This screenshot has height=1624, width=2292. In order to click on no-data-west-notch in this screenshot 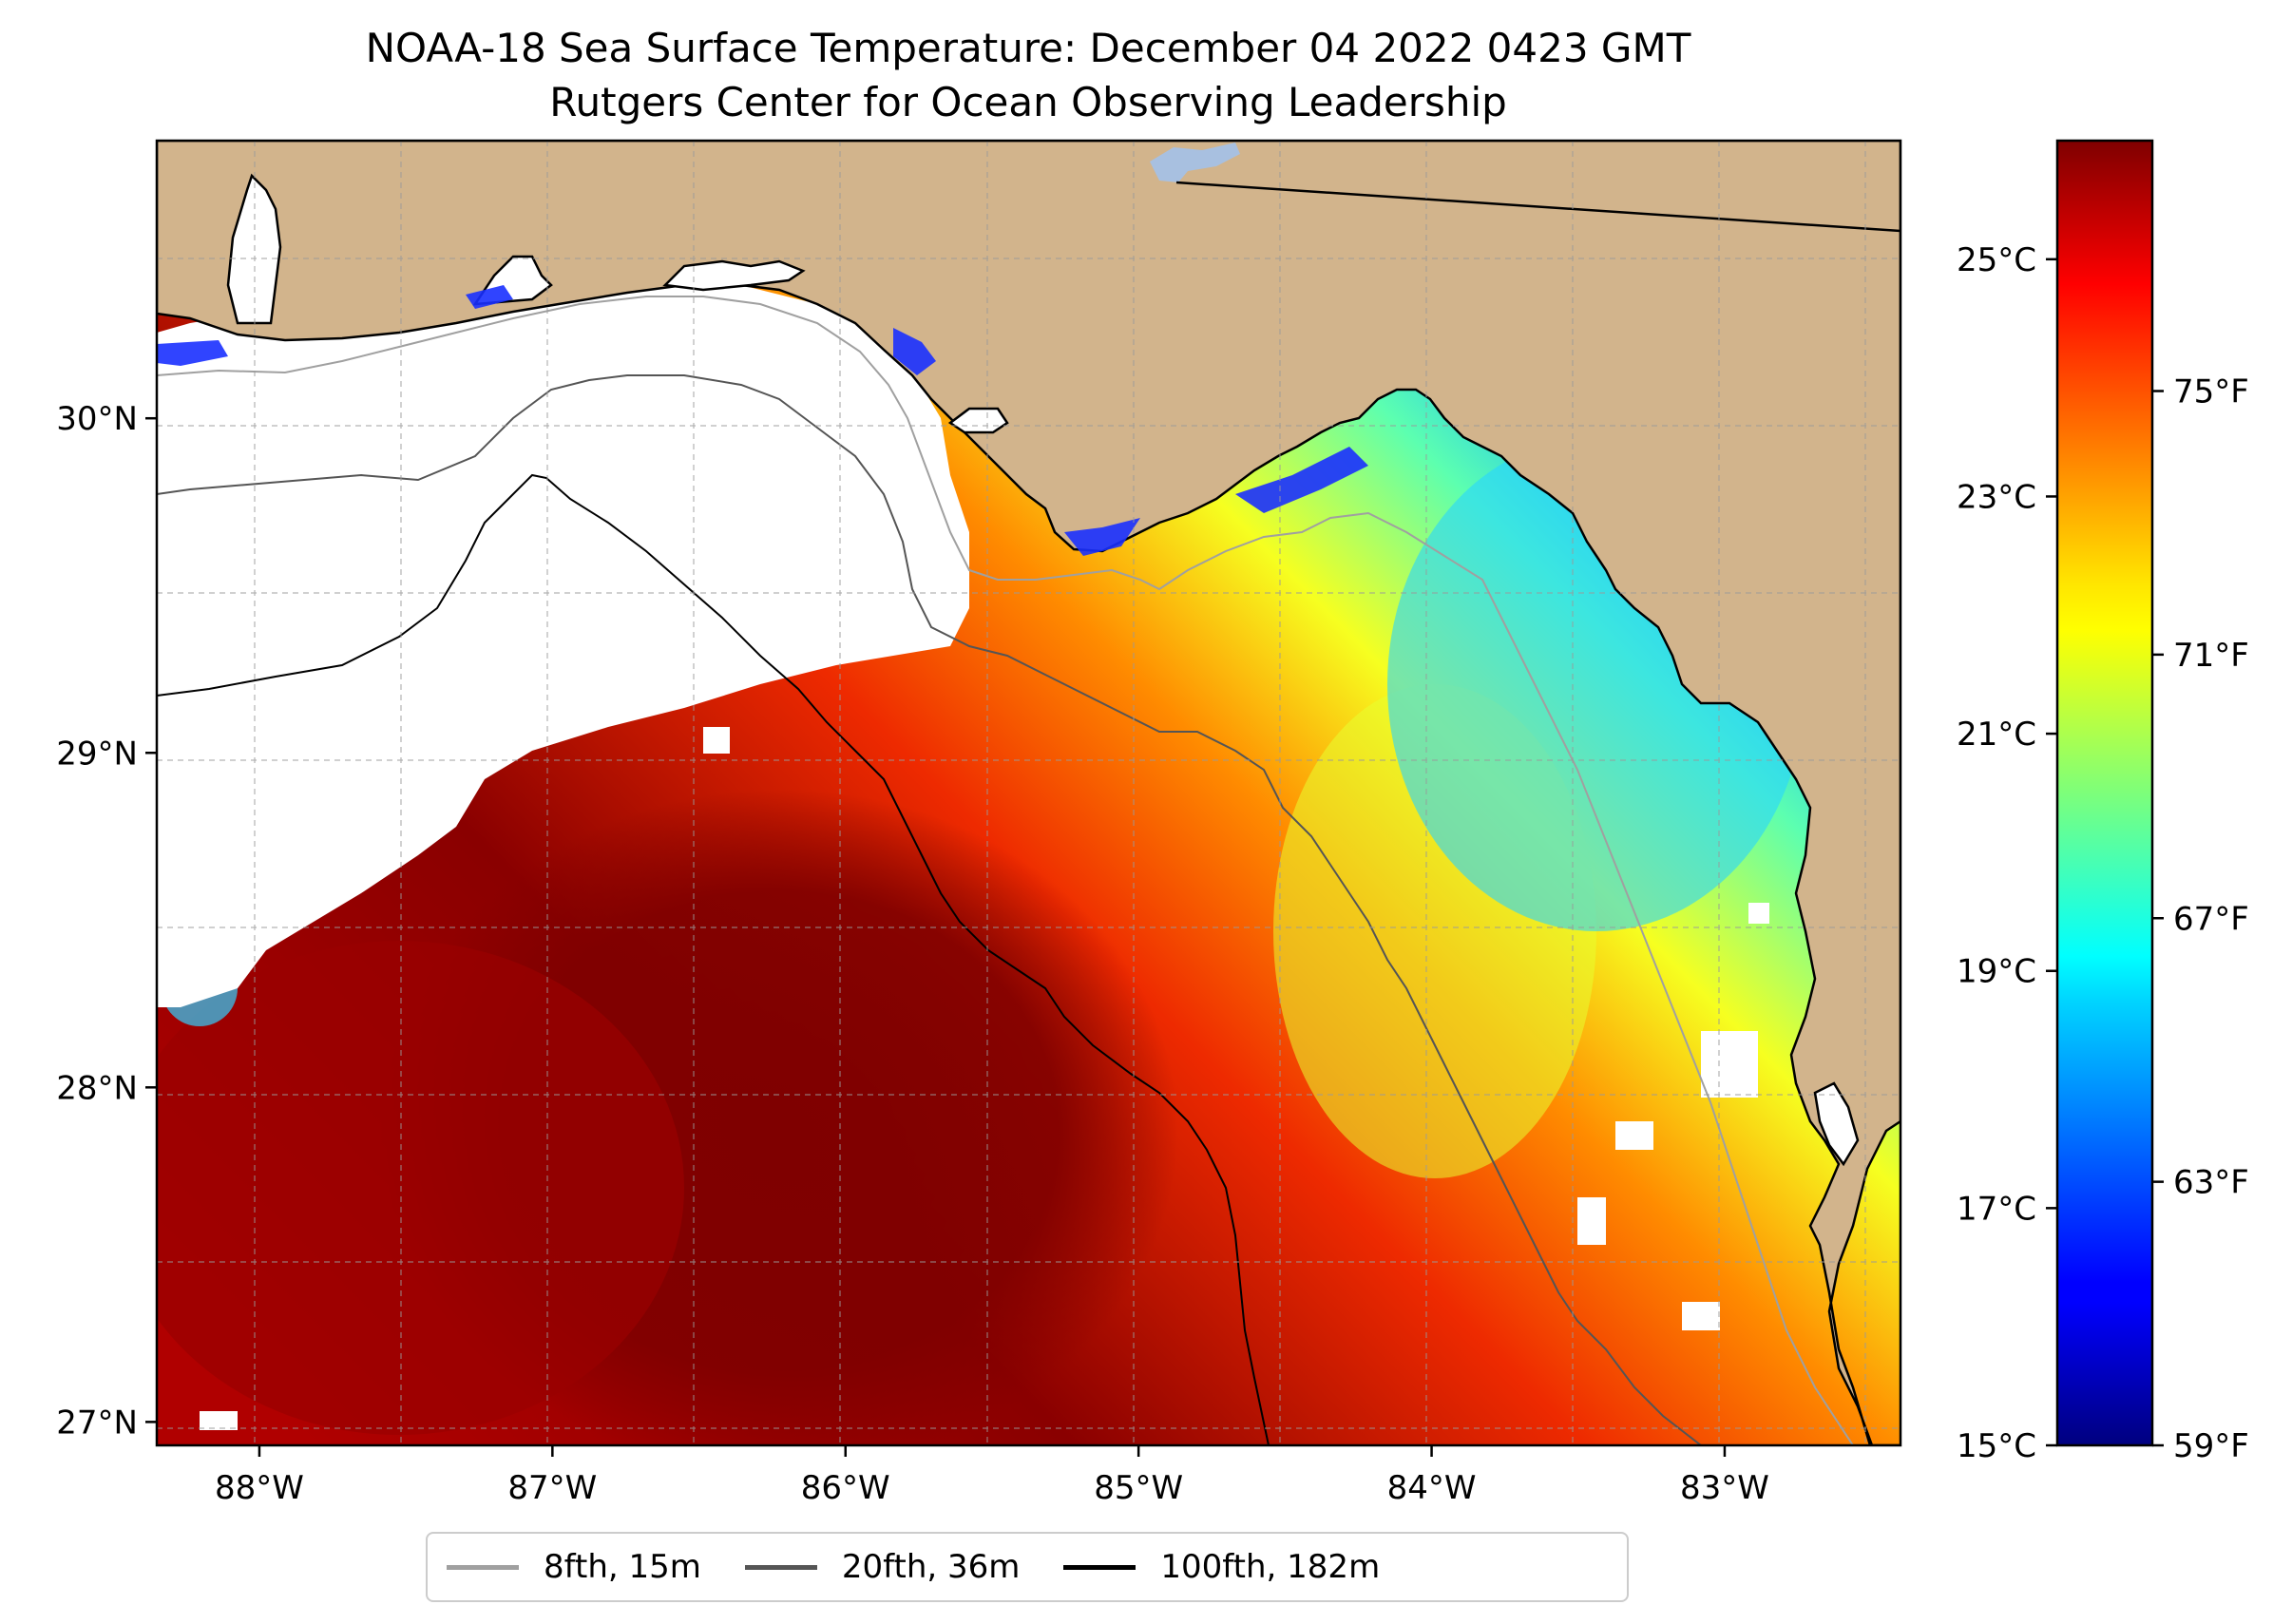, I will do `click(202, 575)`.